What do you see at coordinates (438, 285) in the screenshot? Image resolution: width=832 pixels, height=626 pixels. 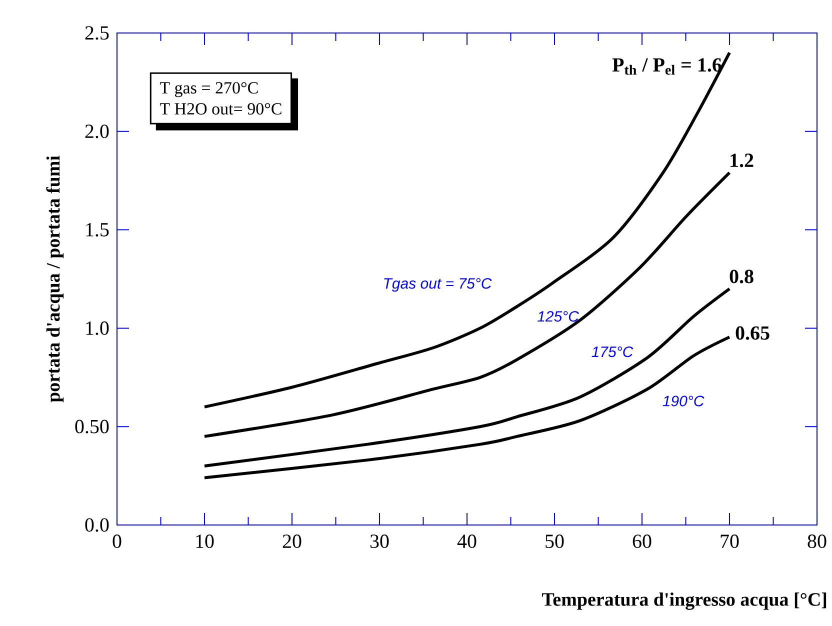 I see `annotation: Tgas out = 75°C` at bounding box center [438, 285].